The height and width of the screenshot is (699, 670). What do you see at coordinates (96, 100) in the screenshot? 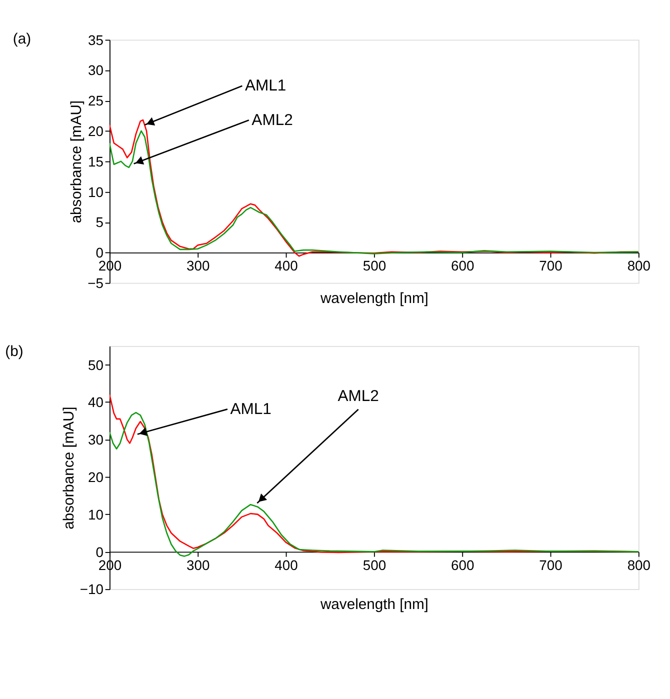
I see `y-tick-label: 25` at bounding box center [96, 100].